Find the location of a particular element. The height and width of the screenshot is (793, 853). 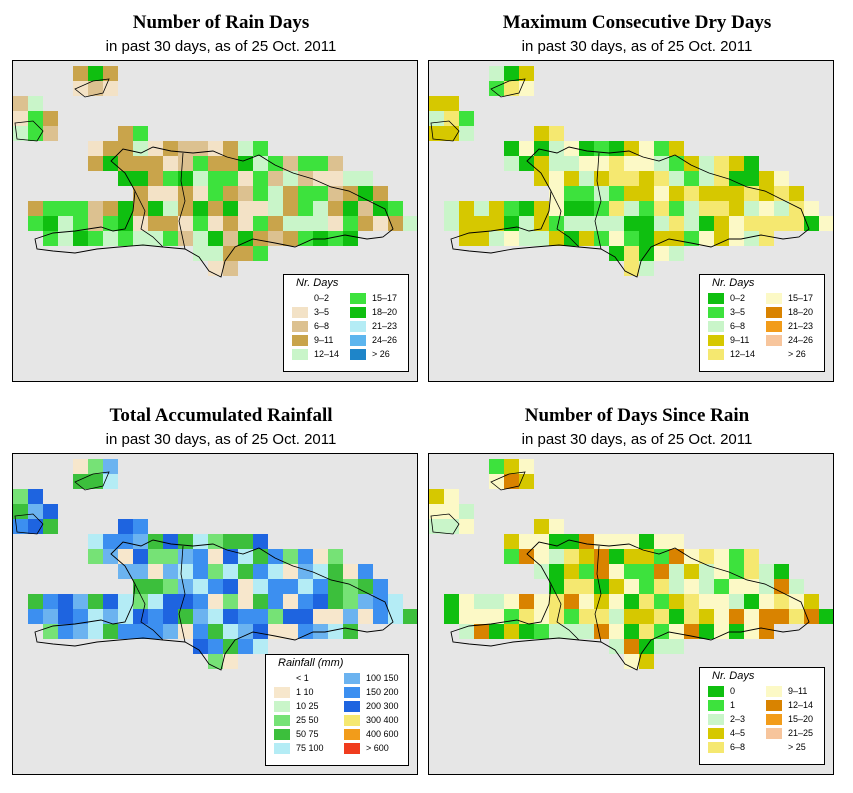

legend-label: 200 300 is located at coordinates (382, 706).